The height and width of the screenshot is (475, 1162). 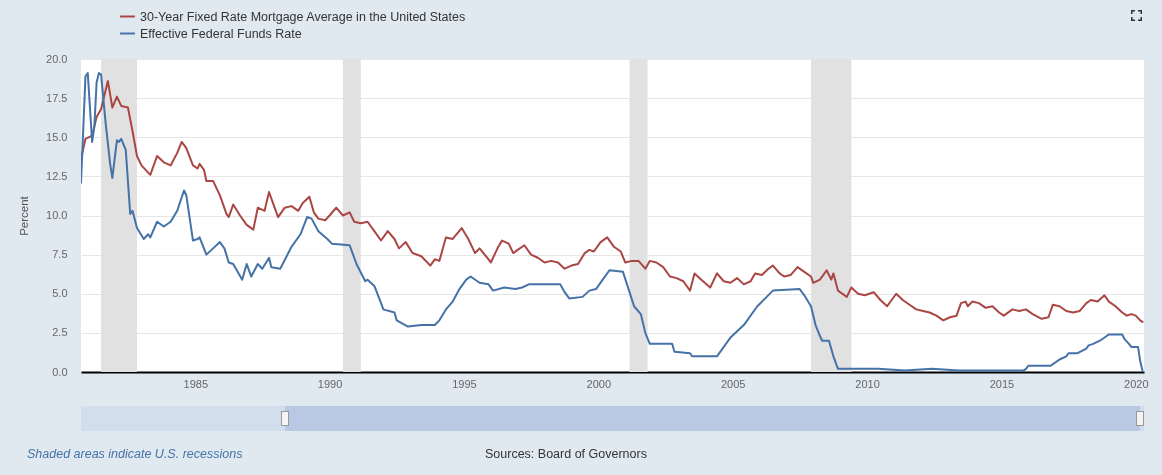 I want to click on x-tick-label: 1995, so click(x=464, y=383).